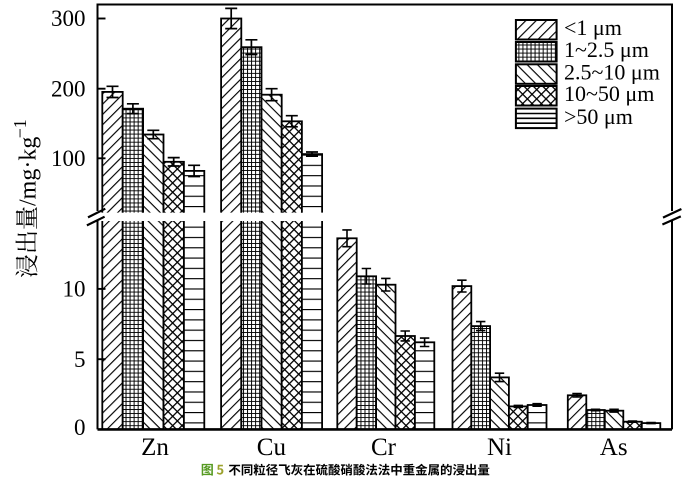 This screenshot has height=479, width=691. Describe the element at coordinates (614, 447) in the screenshot. I see `svg-text: As` at that location.